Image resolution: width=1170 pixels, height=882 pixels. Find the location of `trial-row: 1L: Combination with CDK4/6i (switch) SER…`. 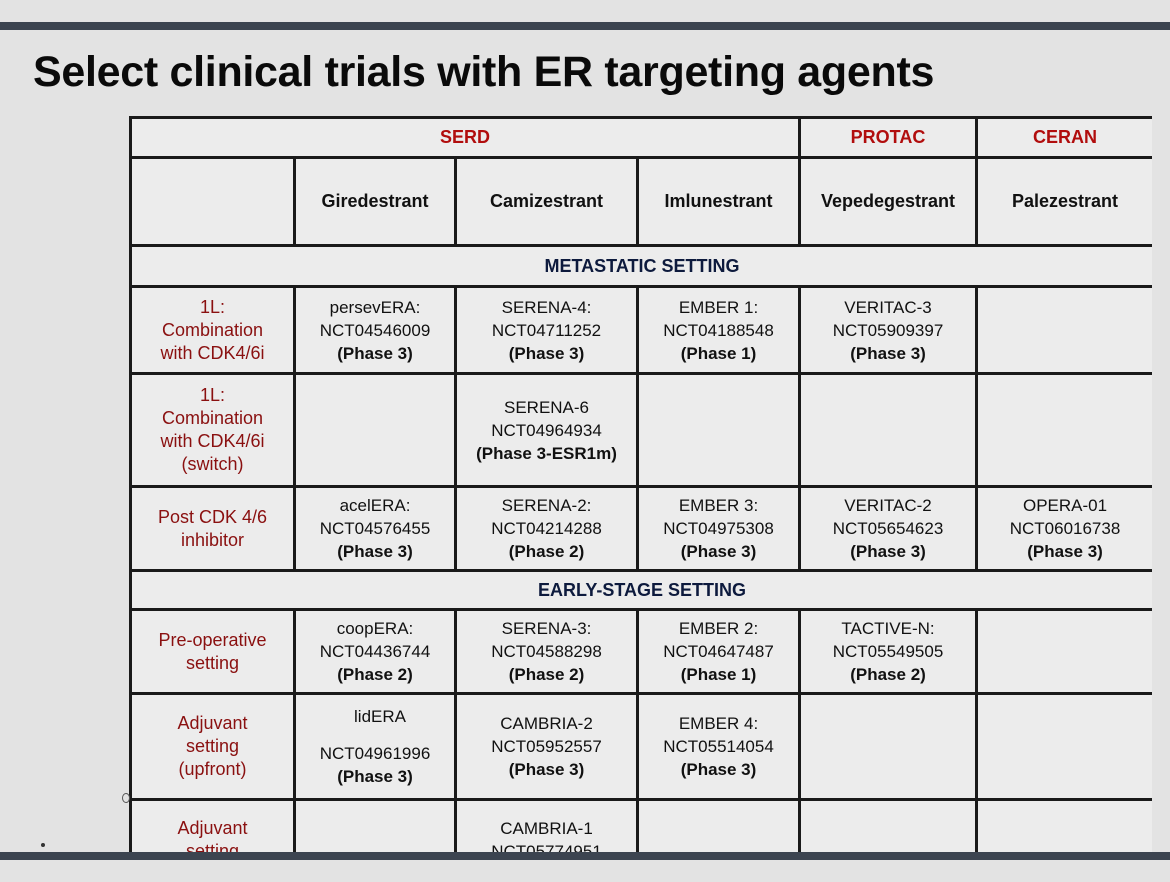

trial-row: 1L: Combination with CDK4/6i (switch) SER… is located at coordinates (640, 430).